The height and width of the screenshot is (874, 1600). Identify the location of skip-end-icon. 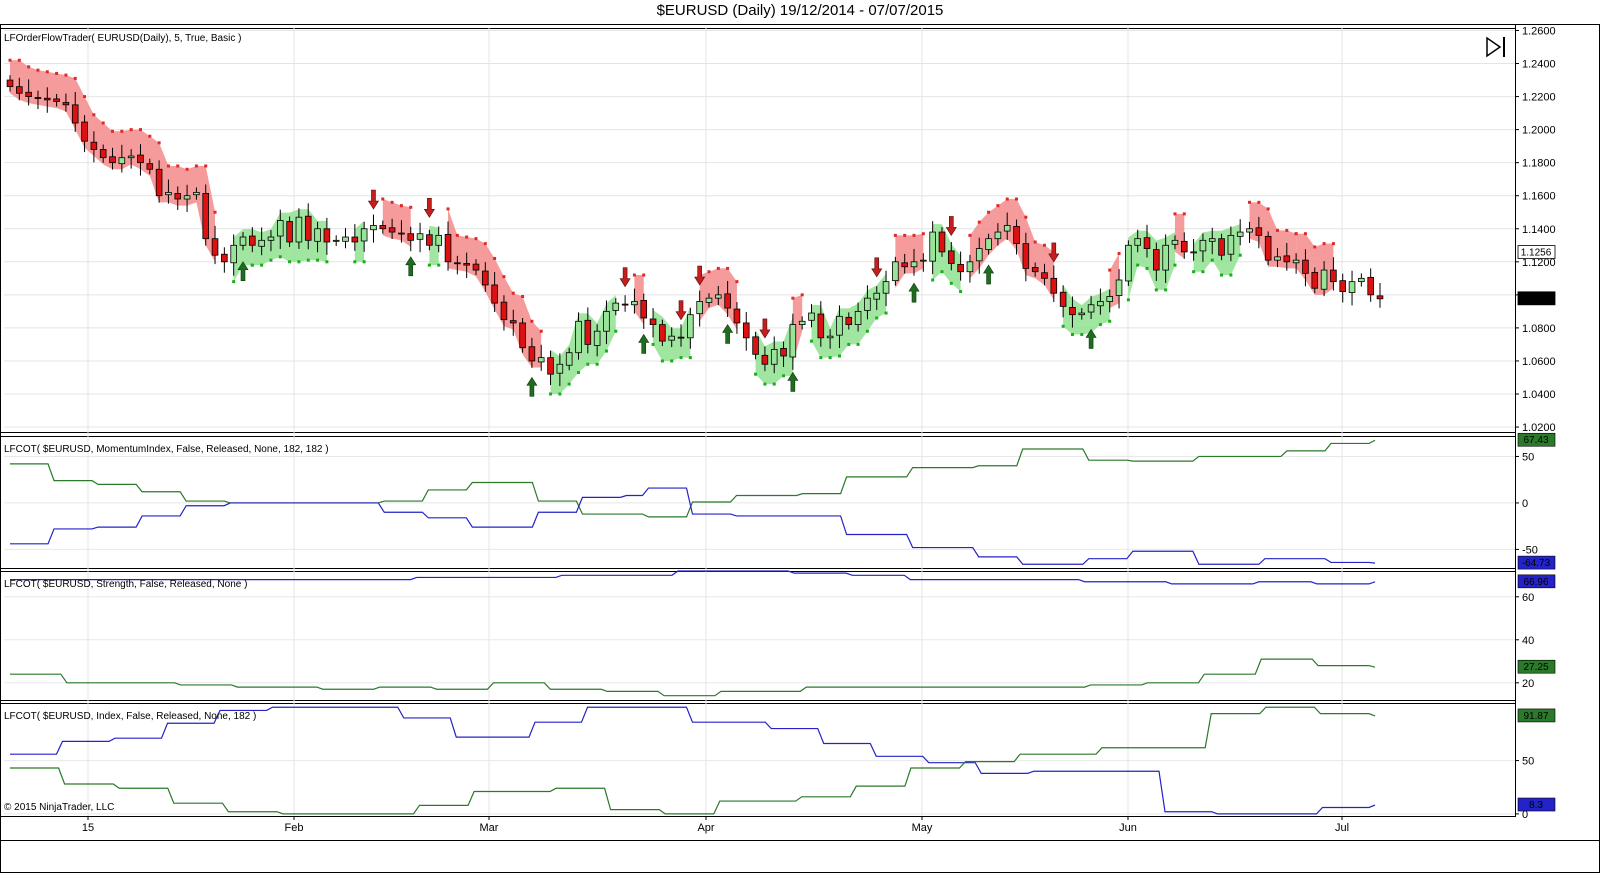
(1494, 47).